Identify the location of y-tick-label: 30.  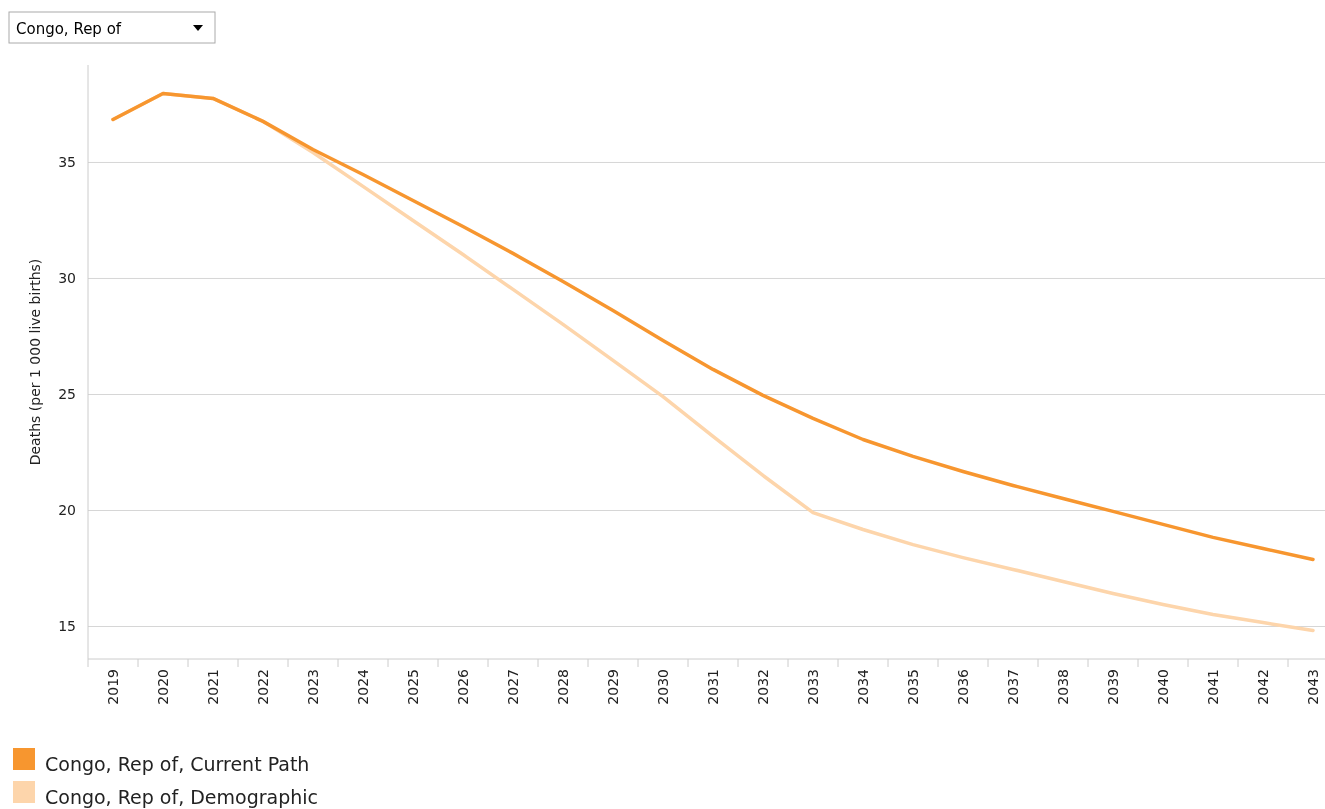
(67, 278).